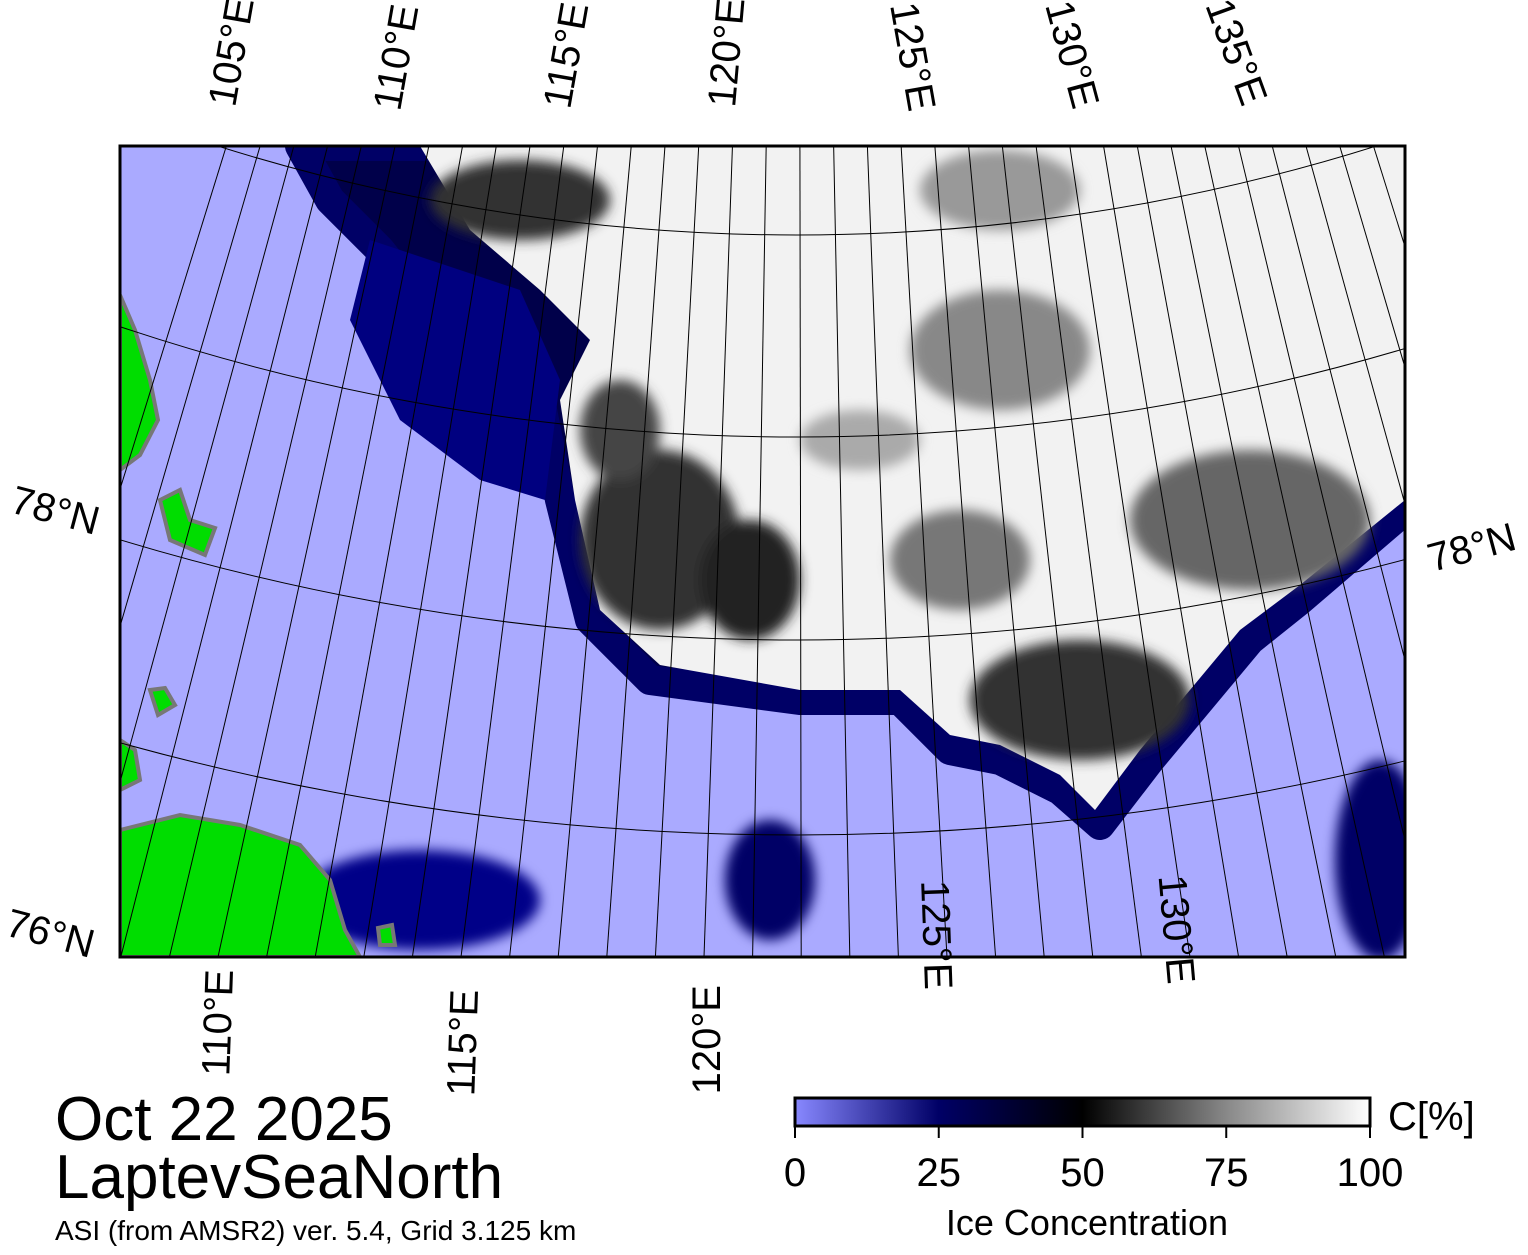  Describe the element at coordinates (455, 370) in the screenshot. I see `blue-bay` at that location.